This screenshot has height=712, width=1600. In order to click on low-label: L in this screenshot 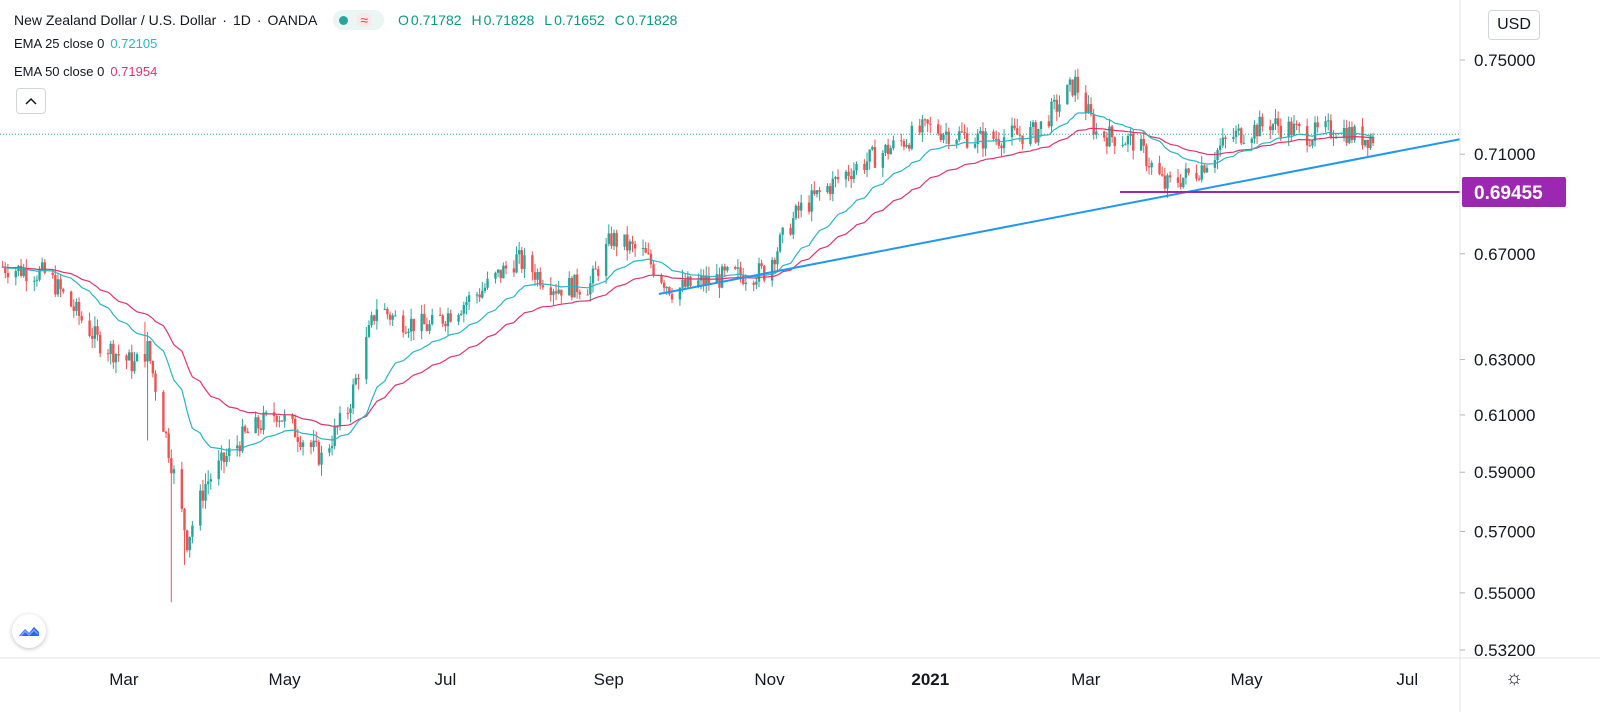, I will do `click(548, 20)`.